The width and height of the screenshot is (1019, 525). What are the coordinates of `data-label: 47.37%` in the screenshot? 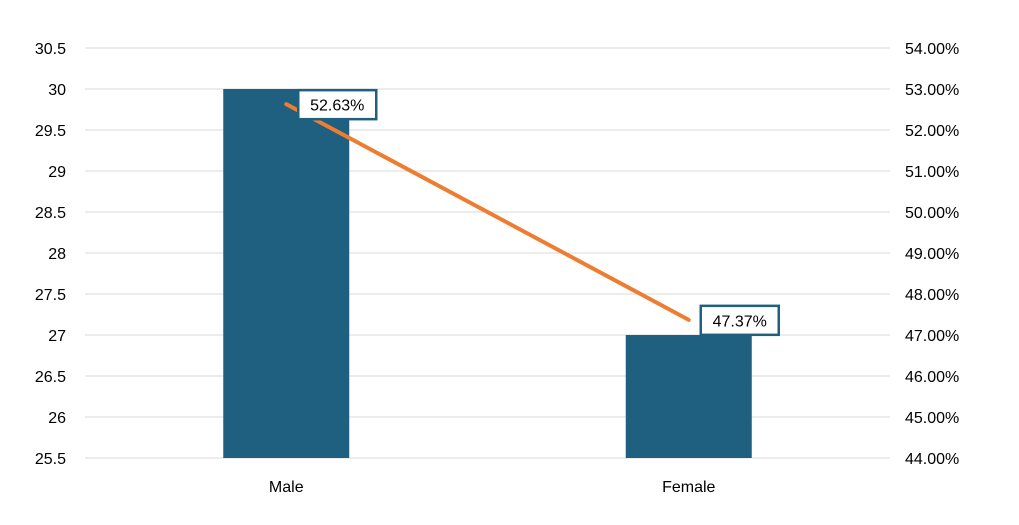 It's located at (740, 321).